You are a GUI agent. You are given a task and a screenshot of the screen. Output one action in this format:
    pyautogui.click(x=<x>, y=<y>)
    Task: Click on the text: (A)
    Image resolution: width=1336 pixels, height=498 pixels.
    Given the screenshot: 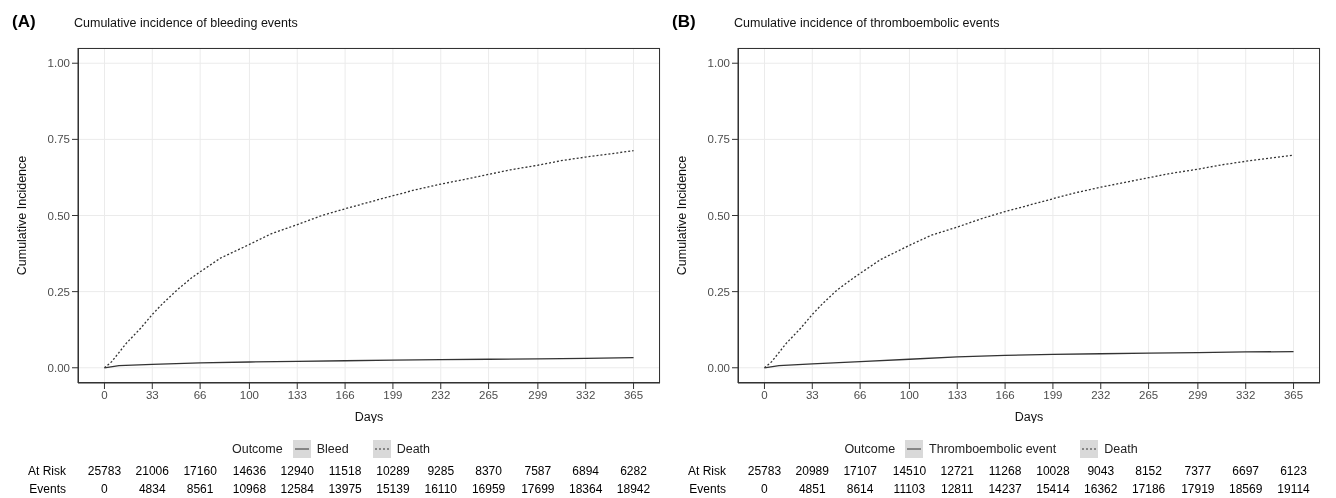 What is the action you would take?
    pyautogui.click(x=24, y=22)
    